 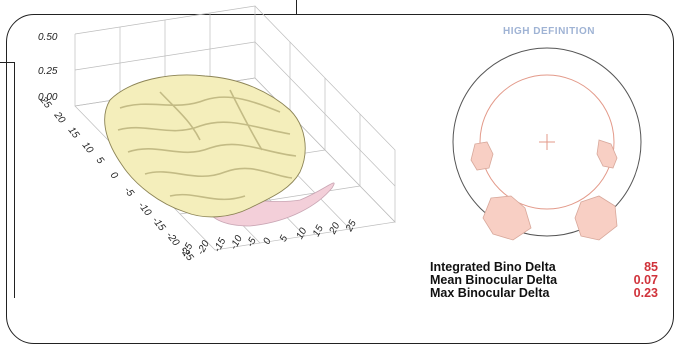 I want to click on metric-row-max: Max Binocular Delta 0.23, so click(x=544, y=293).